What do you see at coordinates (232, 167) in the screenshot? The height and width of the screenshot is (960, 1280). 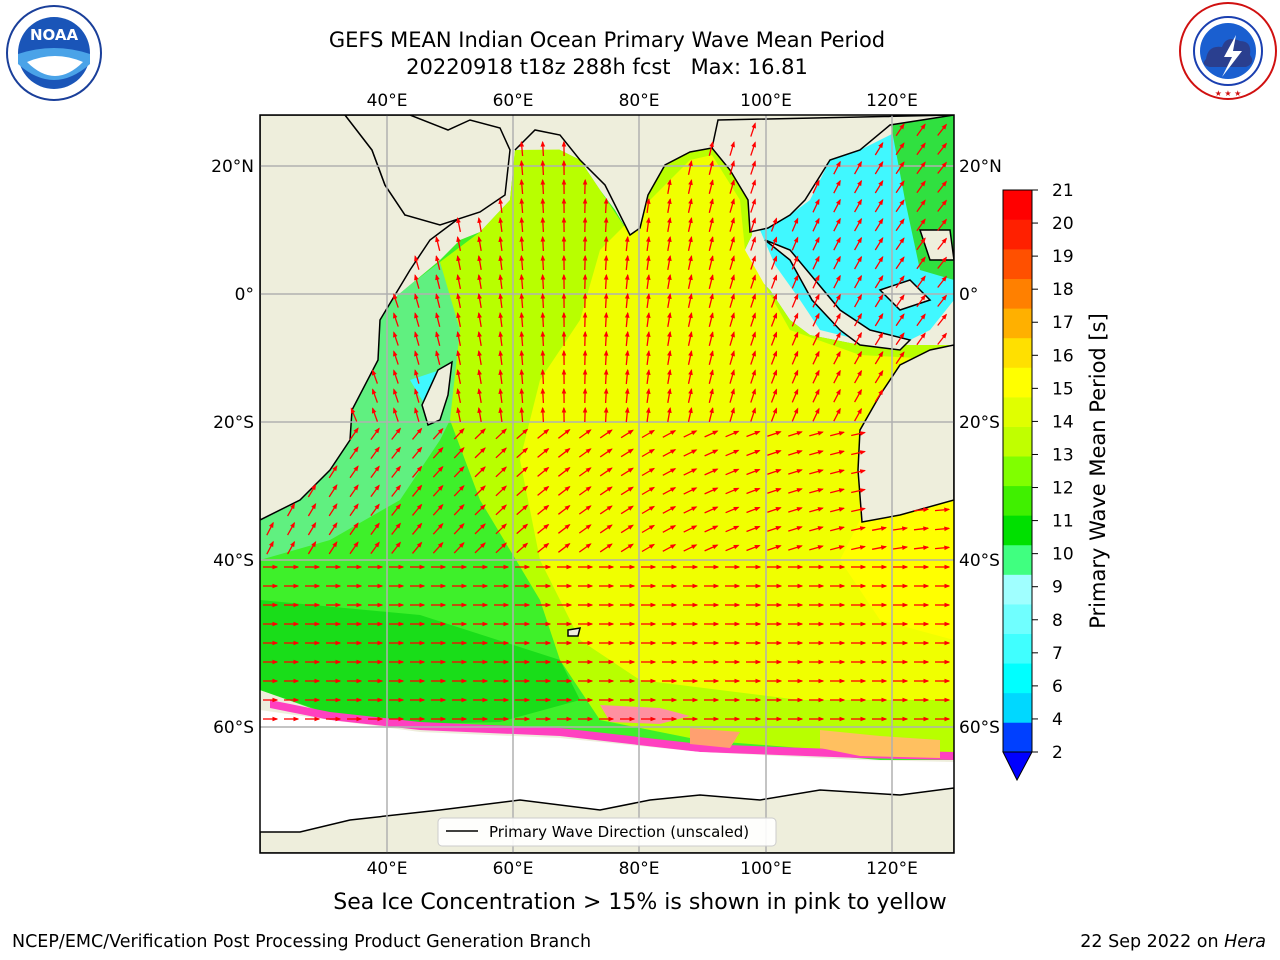 I see `lat-label-left: 20°N` at bounding box center [232, 167].